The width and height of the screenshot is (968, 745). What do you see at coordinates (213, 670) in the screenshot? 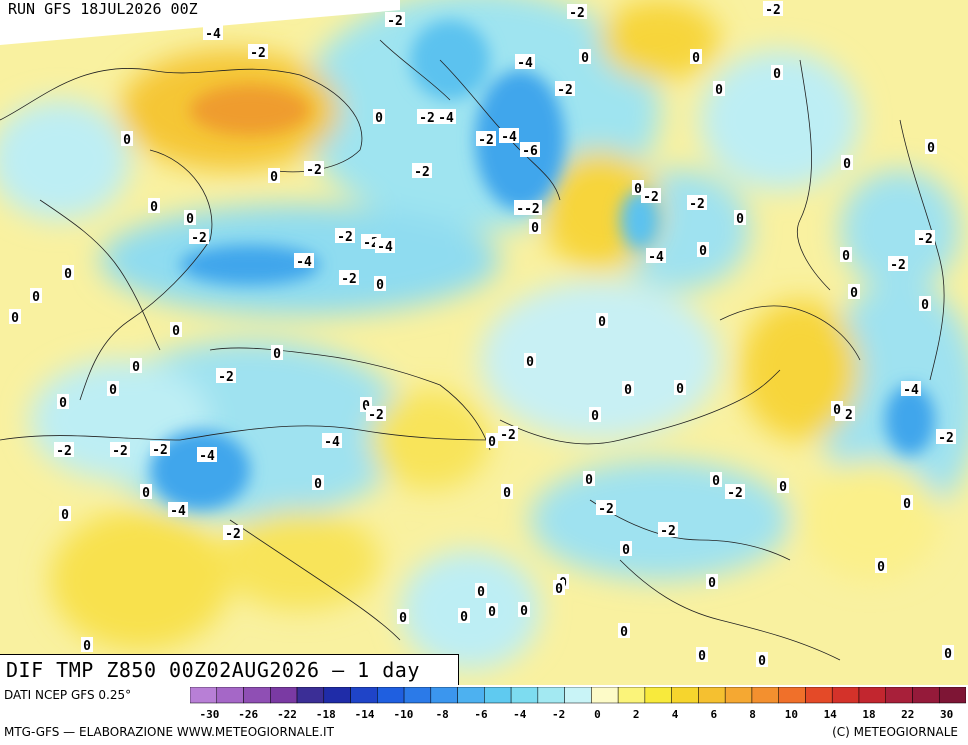
I see `map-title: DIF TMP Z850 00Z02AUG2026 — 1 day` at bounding box center [213, 670].